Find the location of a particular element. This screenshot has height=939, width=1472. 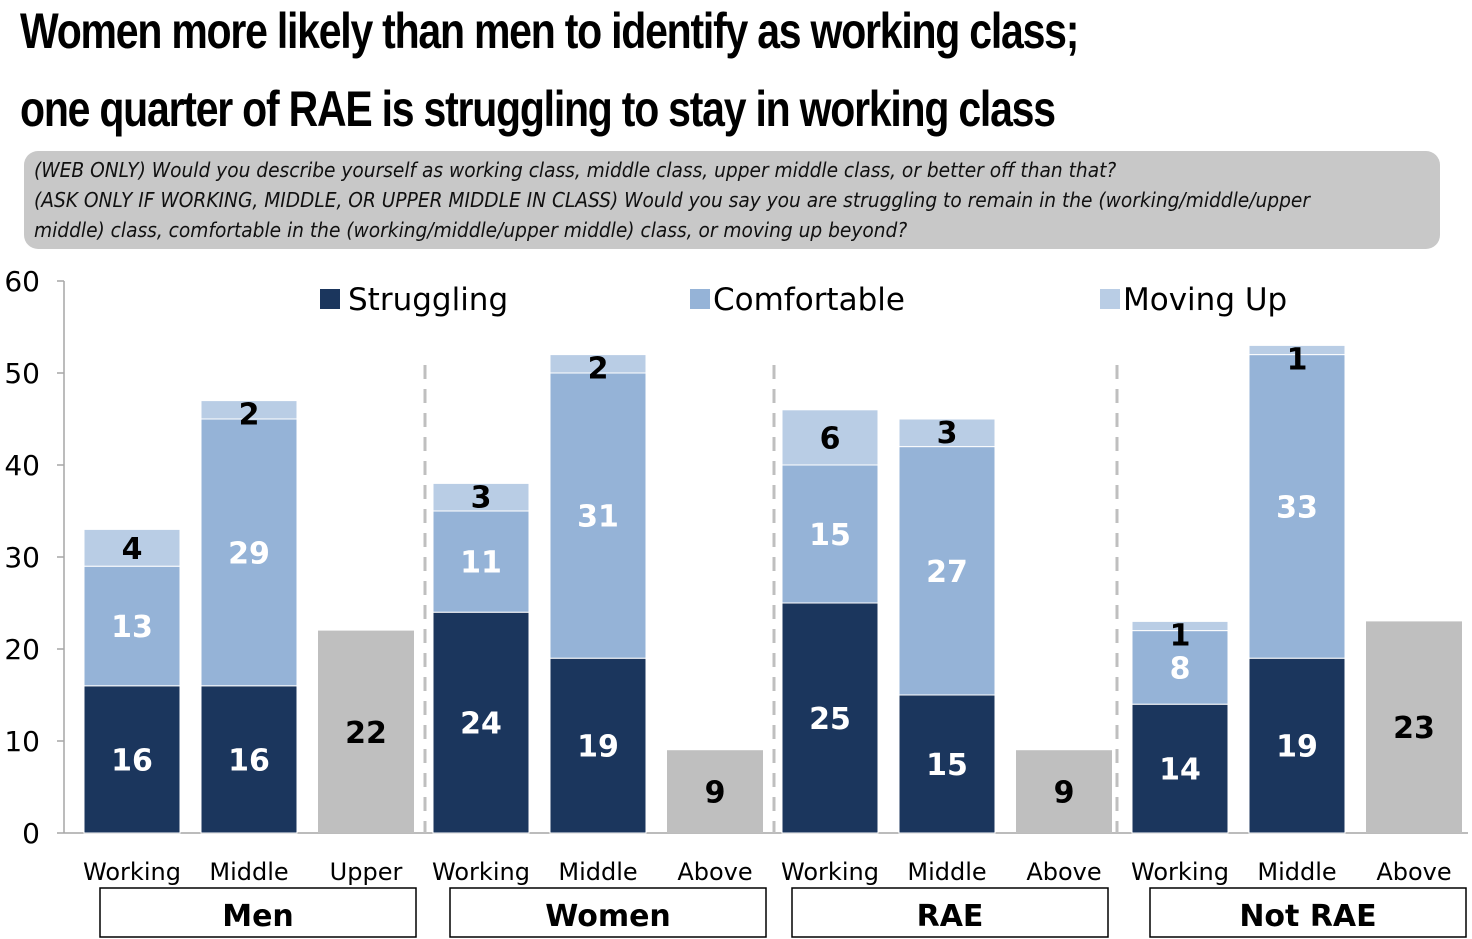

data-label: 11 is located at coordinates (481, 563).